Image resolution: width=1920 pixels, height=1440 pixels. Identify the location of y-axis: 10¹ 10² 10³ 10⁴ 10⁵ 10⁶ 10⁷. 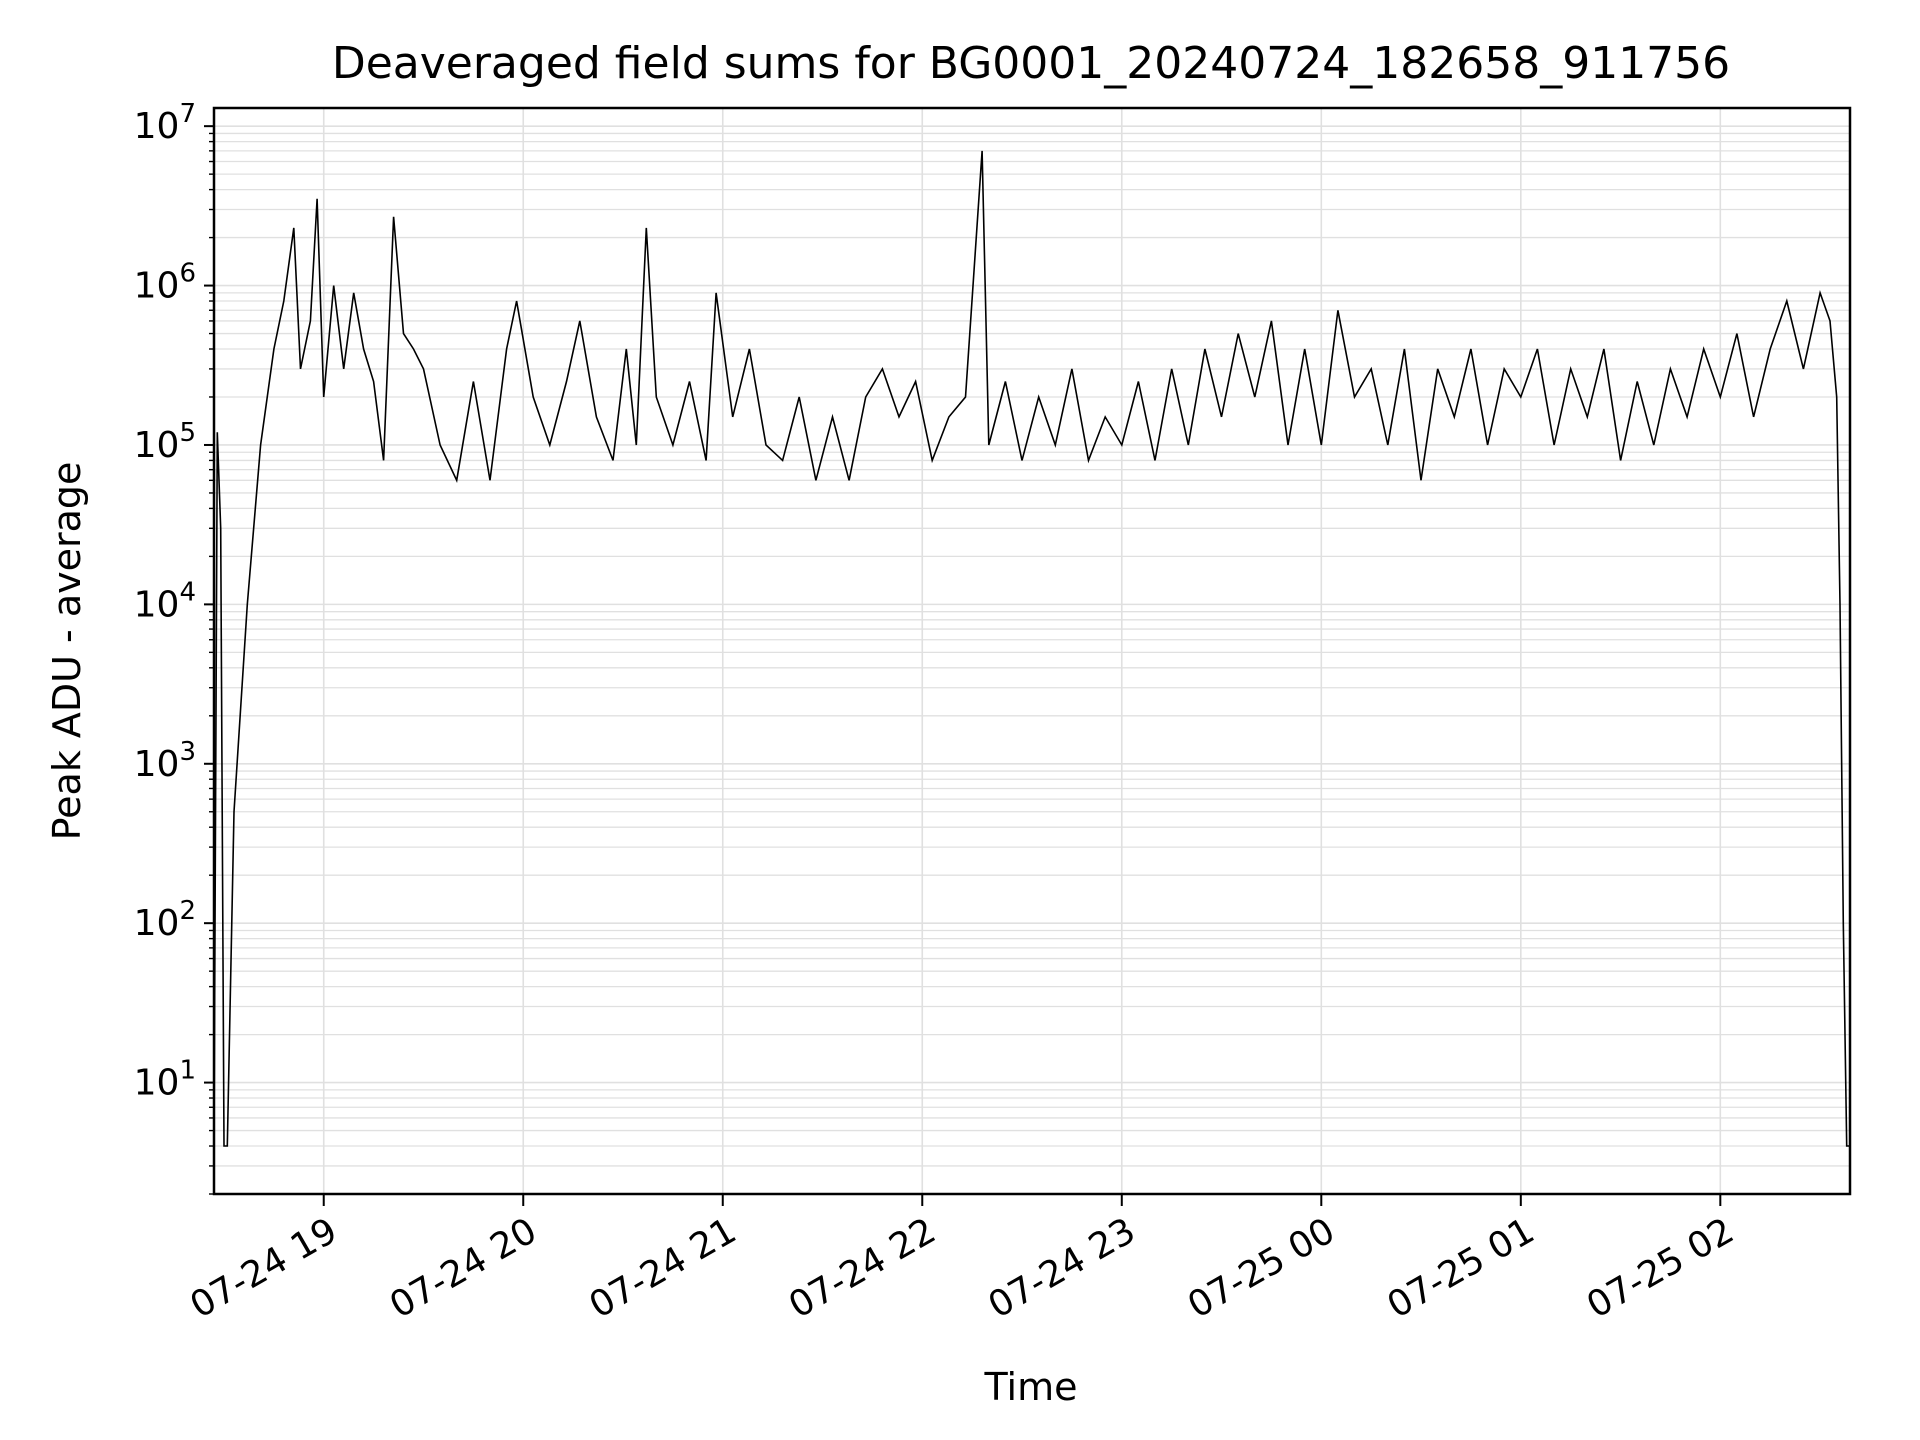
(174, 647).